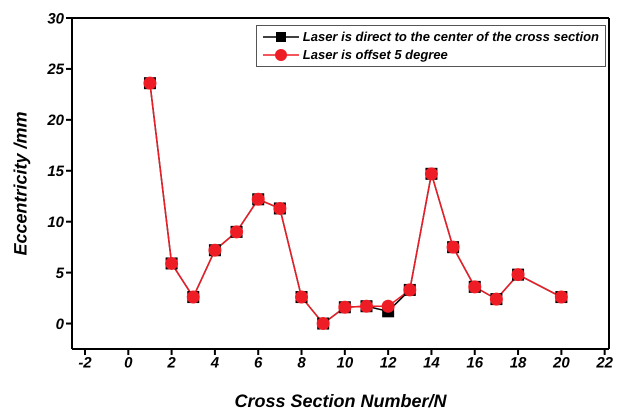 Image resolution: width=618 pixels, height=417 pixels. I want to click on x-axis-title: Cross Section Number/N, so click(341, 401).